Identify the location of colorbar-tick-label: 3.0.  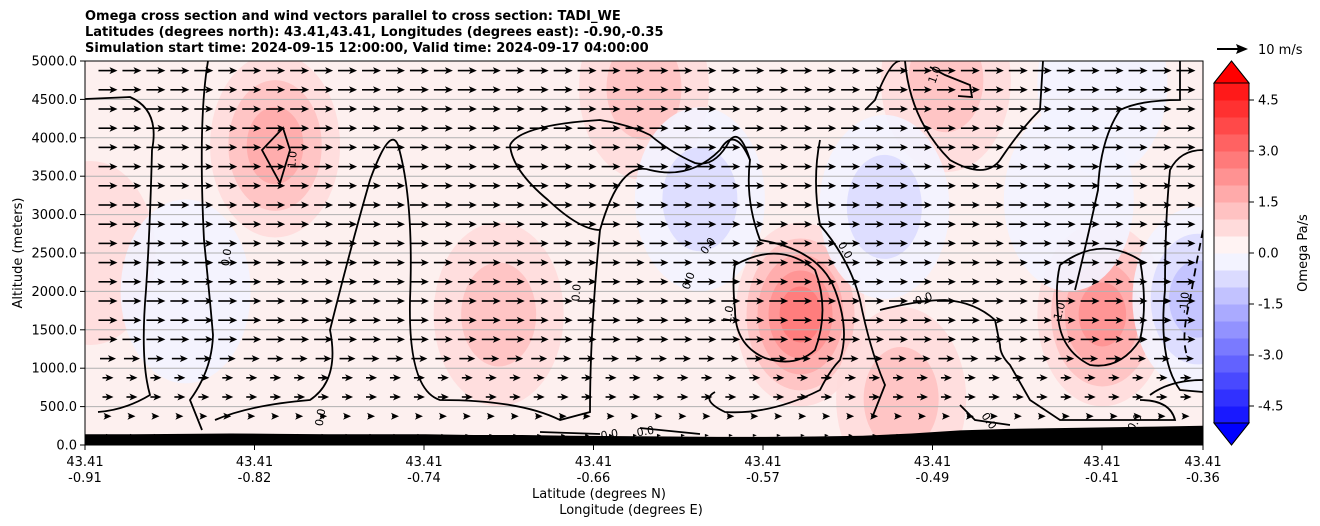
(1268, 152).